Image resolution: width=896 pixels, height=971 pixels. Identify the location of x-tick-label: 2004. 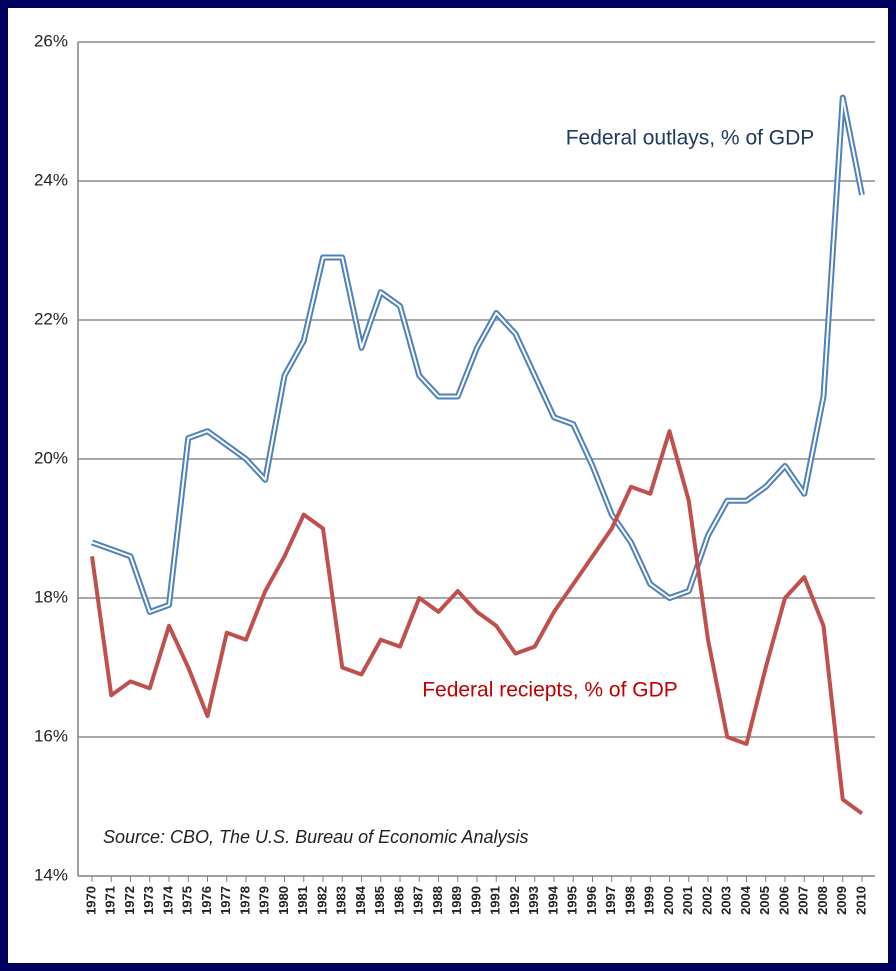
(745, 900).